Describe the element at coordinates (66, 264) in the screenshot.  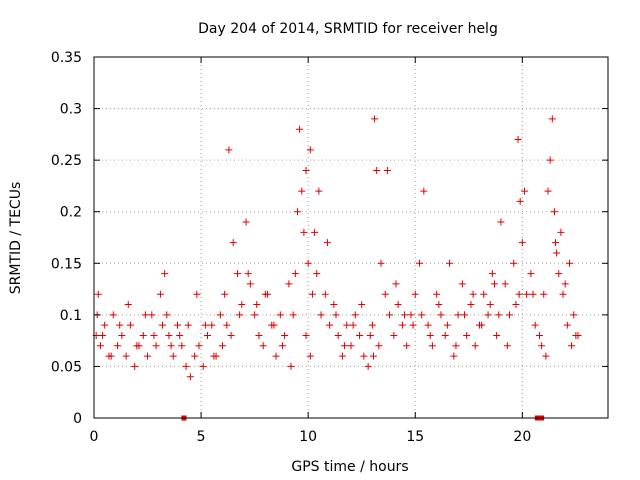
I see `y-tick-label: 0.15` at that location.